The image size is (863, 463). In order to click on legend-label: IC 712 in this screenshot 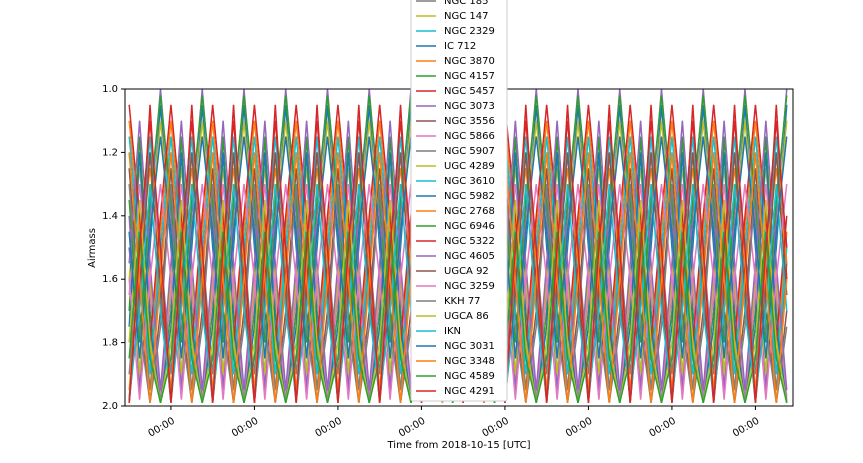, I will do `click(460, 46)`.